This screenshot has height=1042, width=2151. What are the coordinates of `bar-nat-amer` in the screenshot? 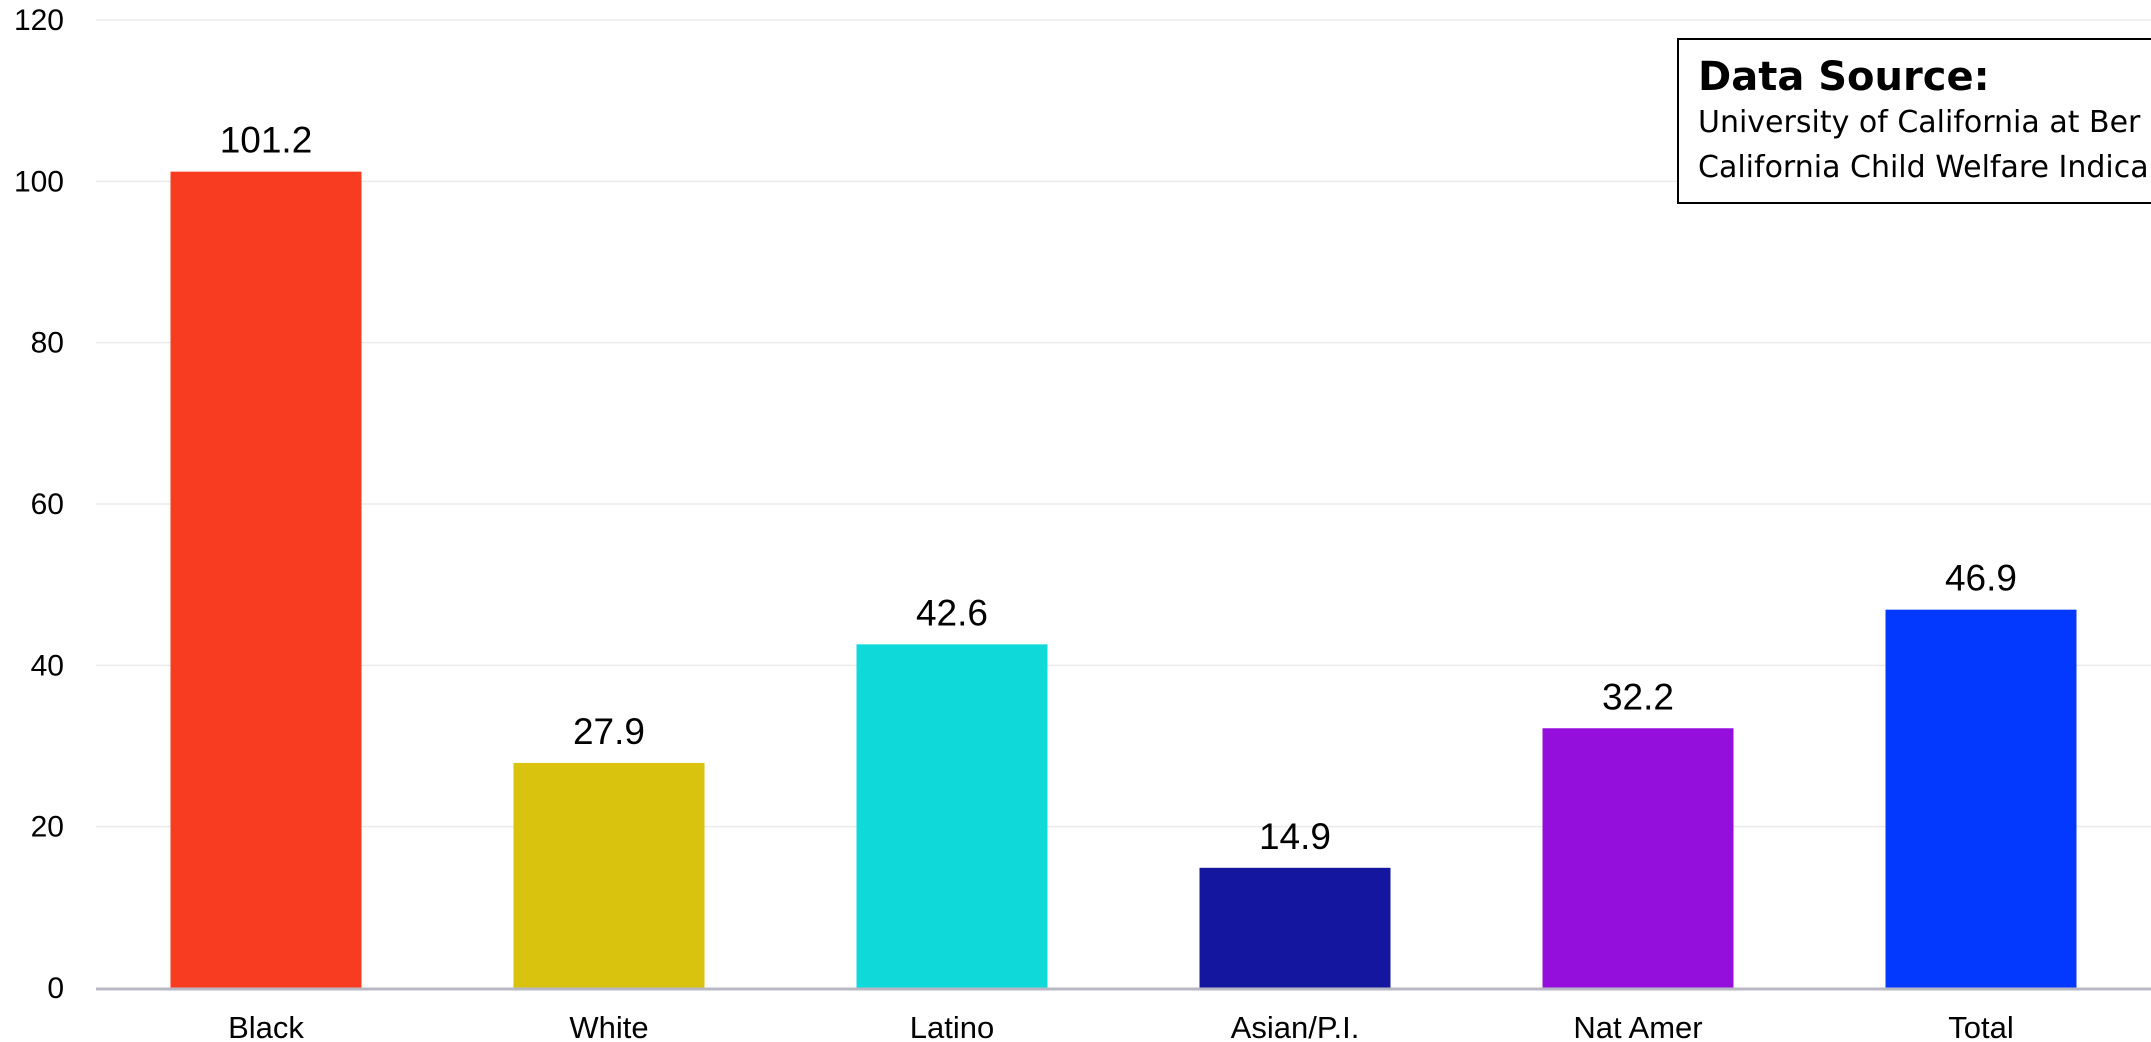 It's located at (1638, 858).